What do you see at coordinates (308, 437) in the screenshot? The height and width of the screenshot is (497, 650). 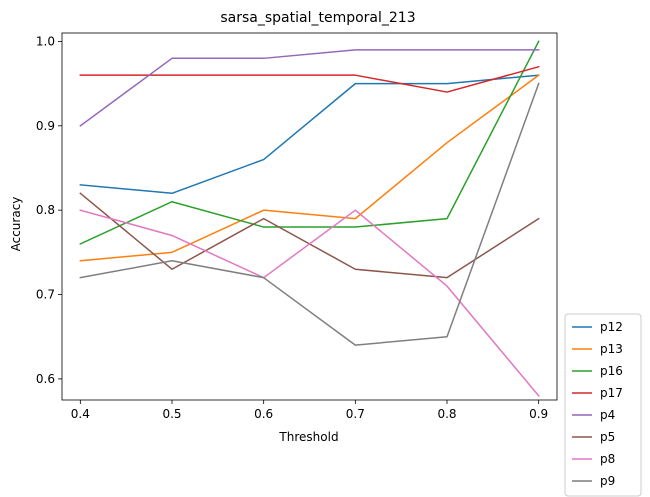 I see `x-axis-label: Threshold` at bounding box center [308, 437].